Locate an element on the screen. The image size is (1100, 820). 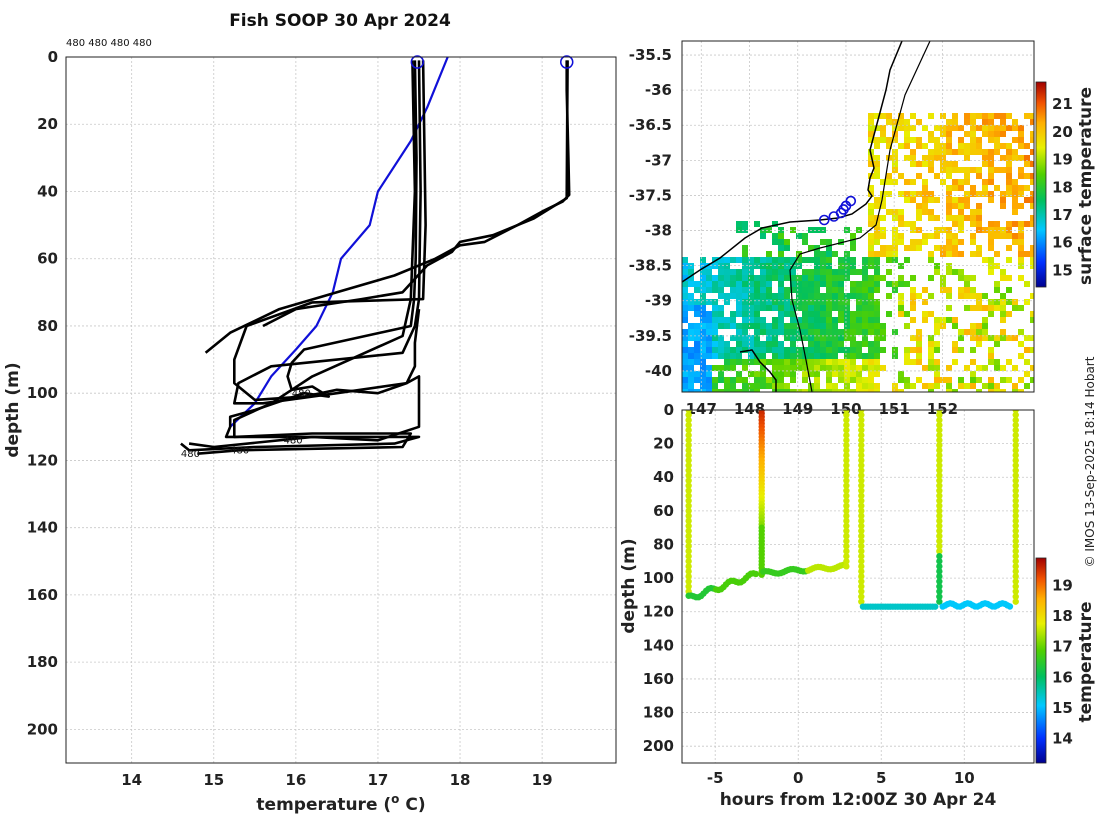
map-colorbar is located at coordinates (1041, 184).